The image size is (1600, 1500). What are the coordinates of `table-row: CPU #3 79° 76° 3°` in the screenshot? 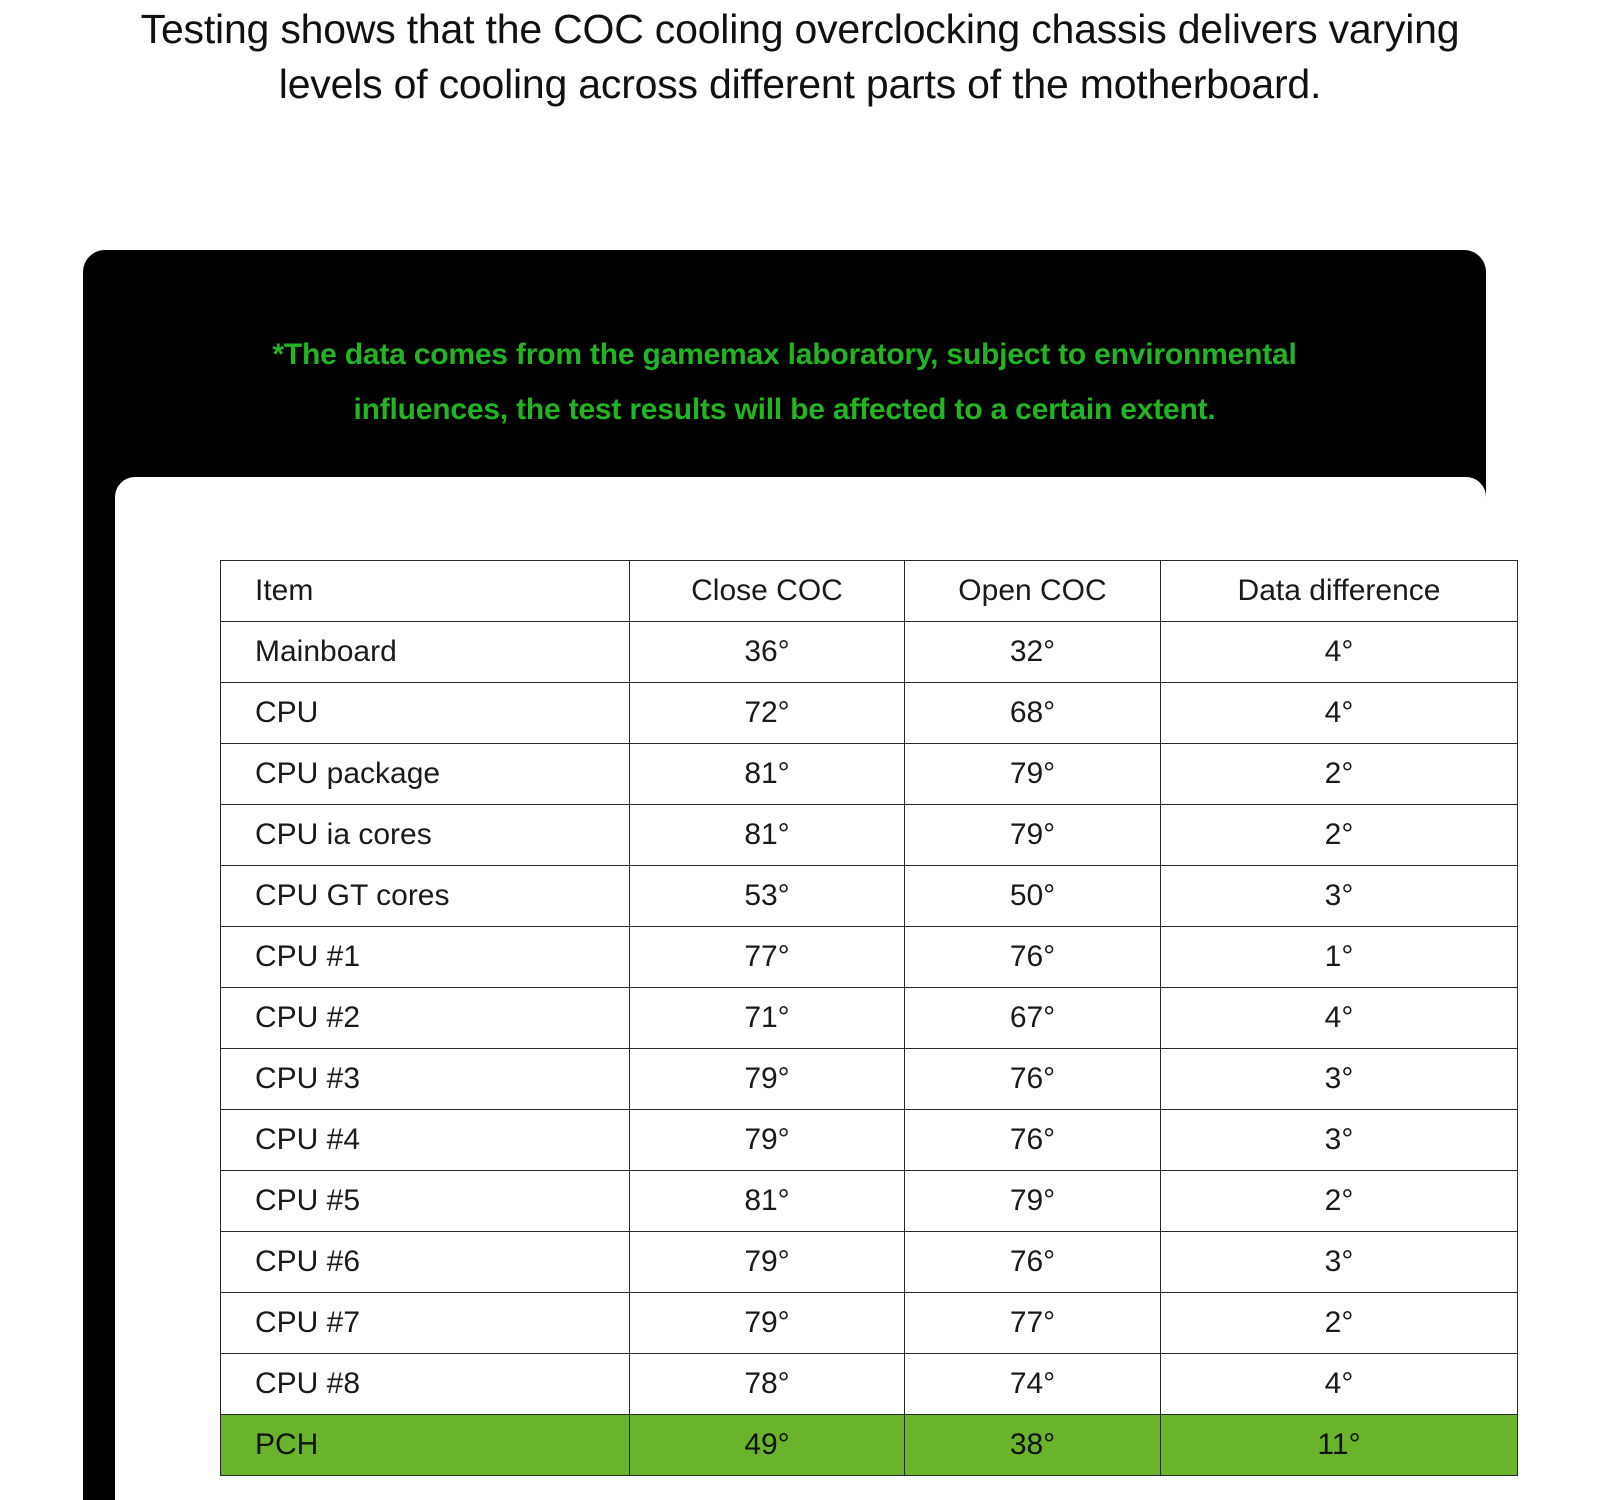 It's located at (869, 1079).